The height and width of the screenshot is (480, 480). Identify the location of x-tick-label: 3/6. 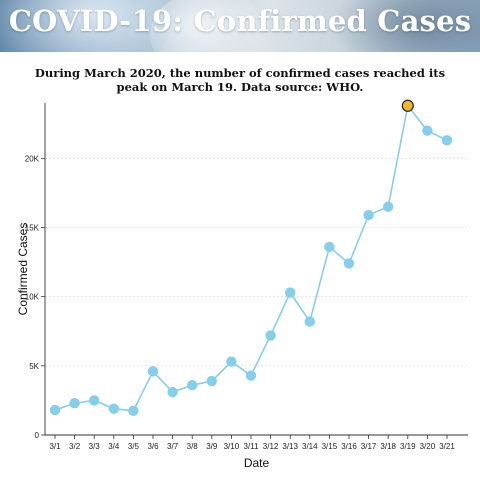
(153, 446).